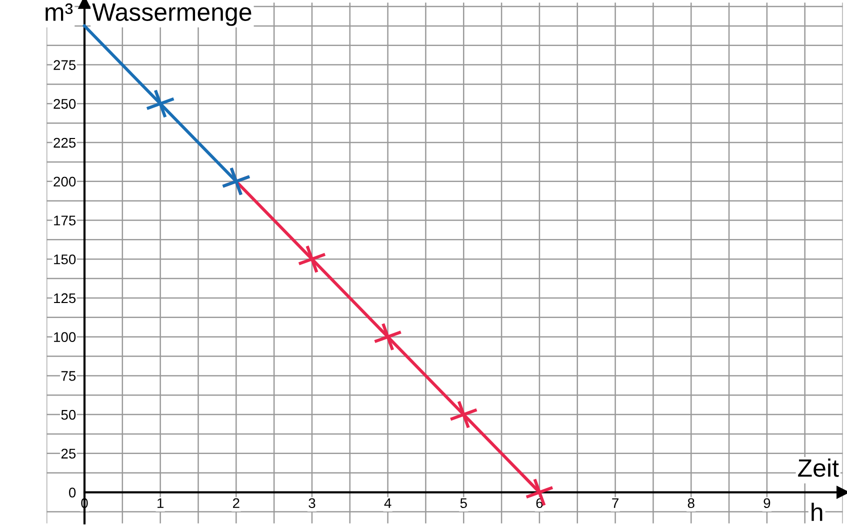 The image size is (847, 526). What do you see at coordinates (65, 181) in the screenshot?
I see `y-tick-label: 200` at bounding box center [65, 181].